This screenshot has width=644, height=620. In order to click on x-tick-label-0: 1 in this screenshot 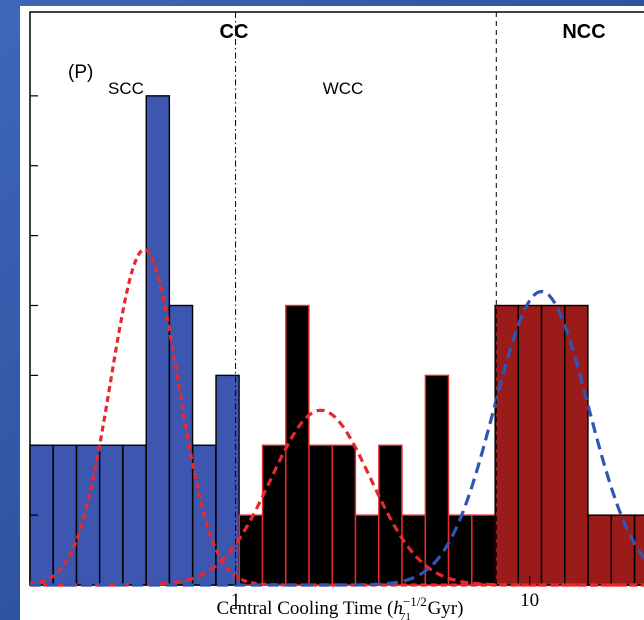, I will do `click(236, 600)`.